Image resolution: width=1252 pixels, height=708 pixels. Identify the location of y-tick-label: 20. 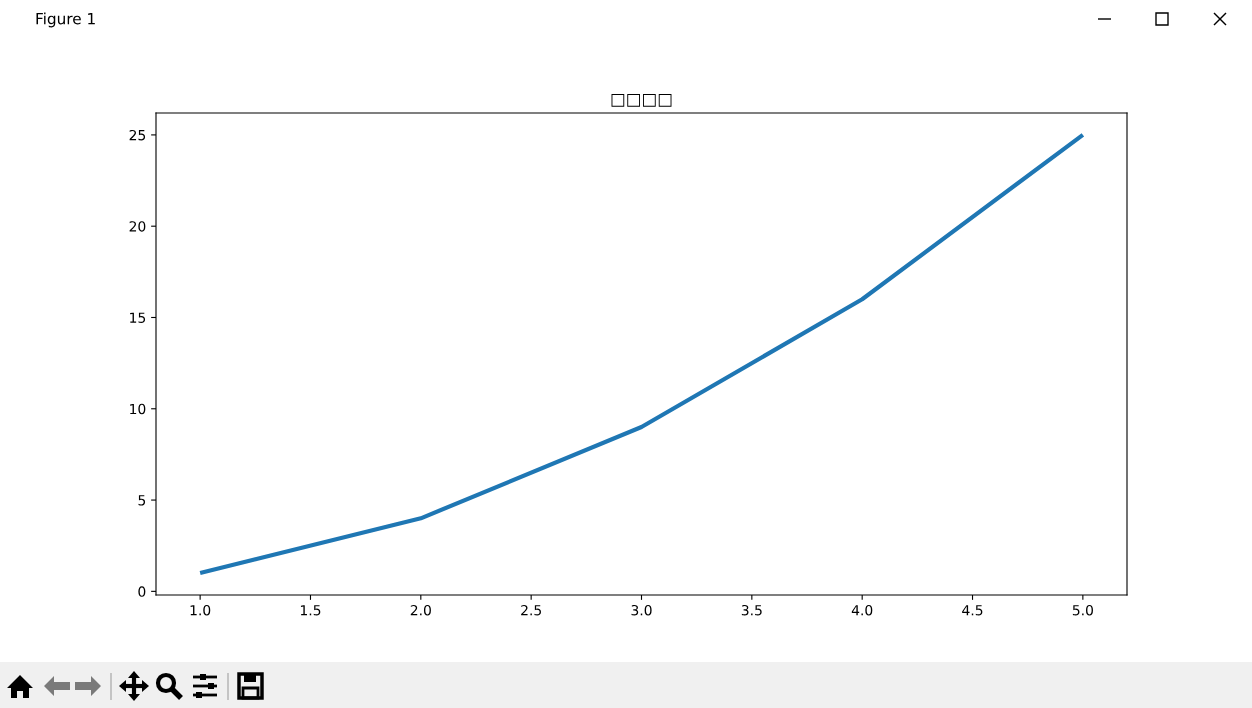
(137, 226).